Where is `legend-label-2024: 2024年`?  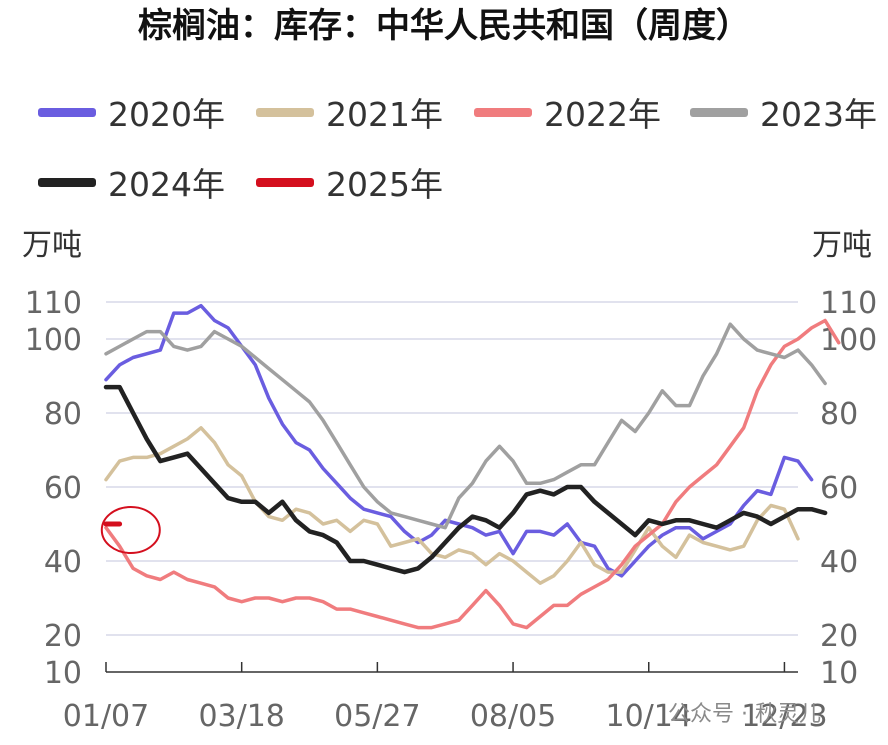 legend-label-2024: 2024年 is located at coordinates (166, 184).